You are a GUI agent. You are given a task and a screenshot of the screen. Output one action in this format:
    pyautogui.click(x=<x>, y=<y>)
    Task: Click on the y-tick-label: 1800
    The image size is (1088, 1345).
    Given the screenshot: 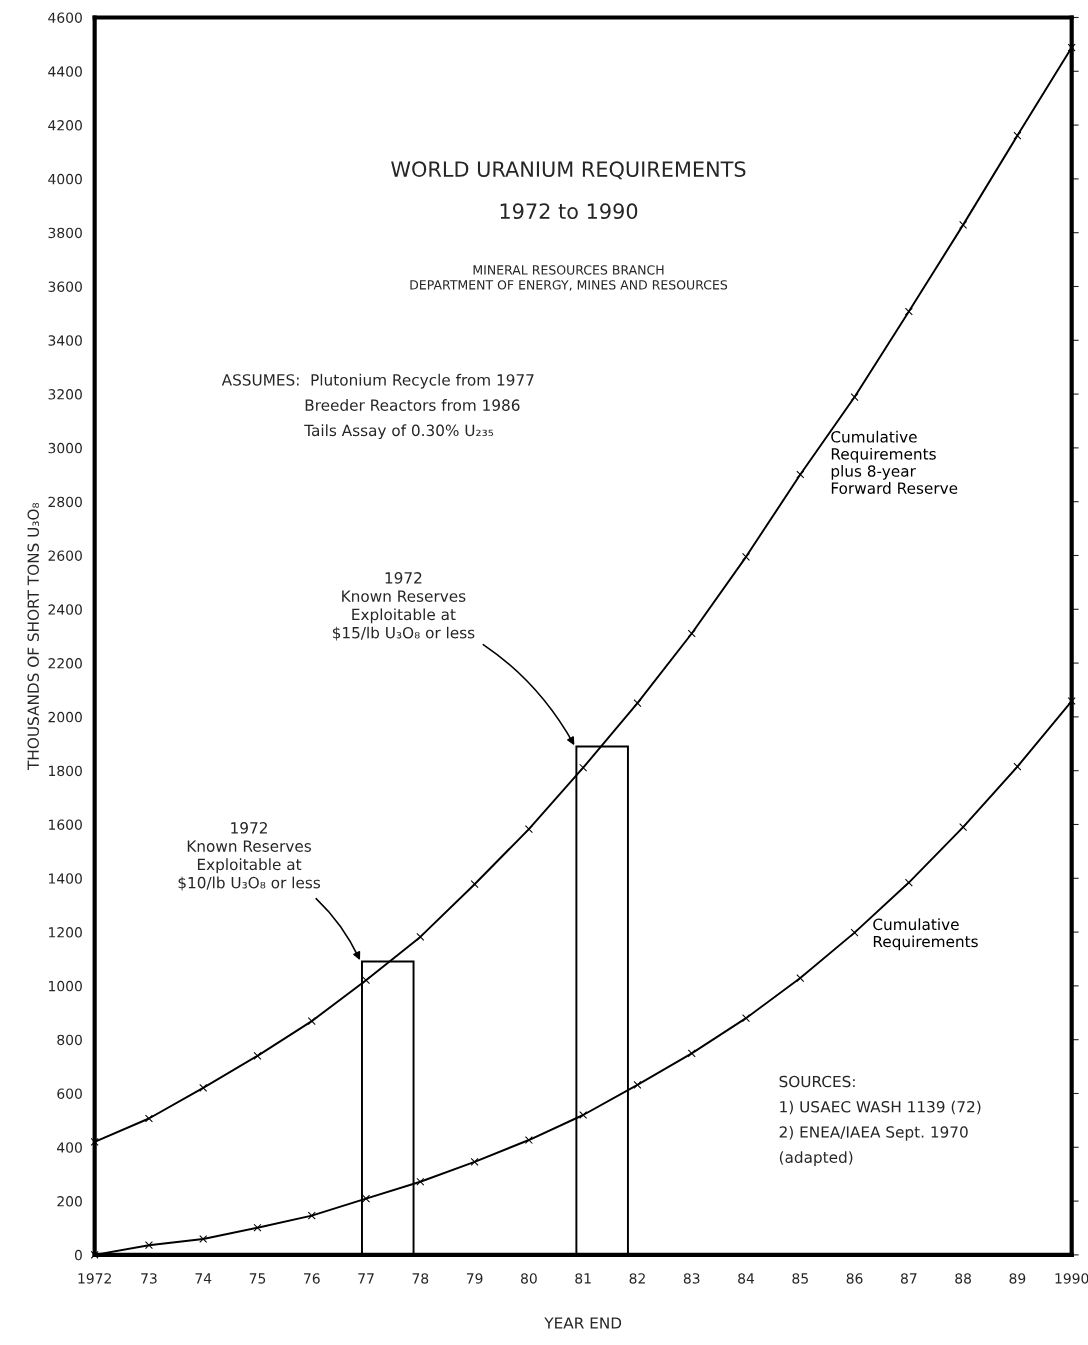 What is the action you would take?
    pyautogui.click(x=65, y=771)
    